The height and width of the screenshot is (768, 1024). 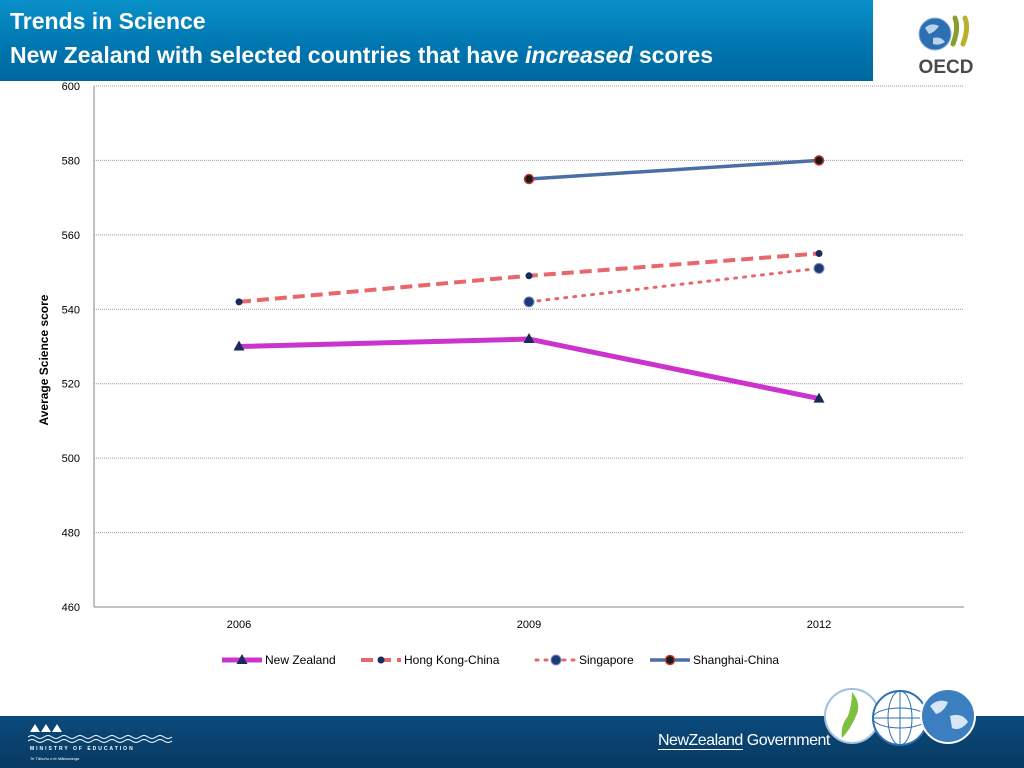 What do you see at coordinates (100, 739) in the screenshot?
I see `moe-wave-icon` at bounding box center [100, 739].